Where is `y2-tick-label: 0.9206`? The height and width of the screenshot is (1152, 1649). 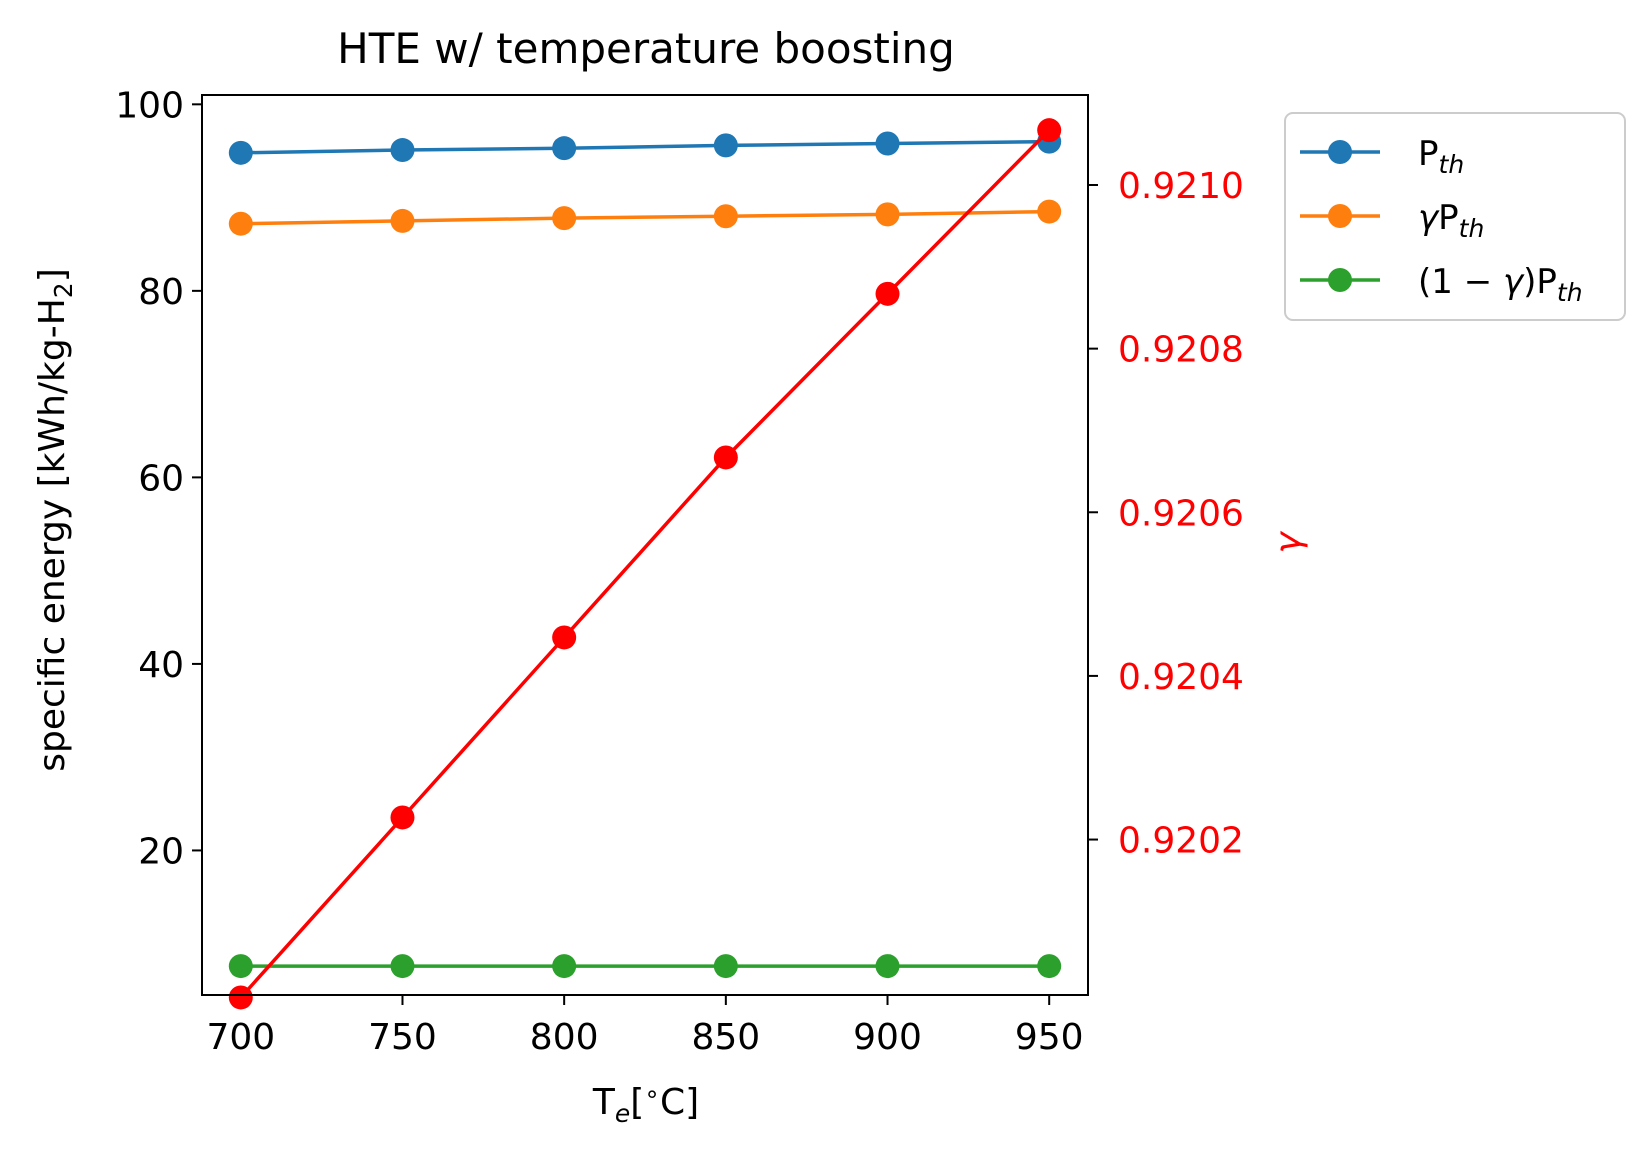
y2-tick-label: 0.9206 is located at coordinates (1181, 513).